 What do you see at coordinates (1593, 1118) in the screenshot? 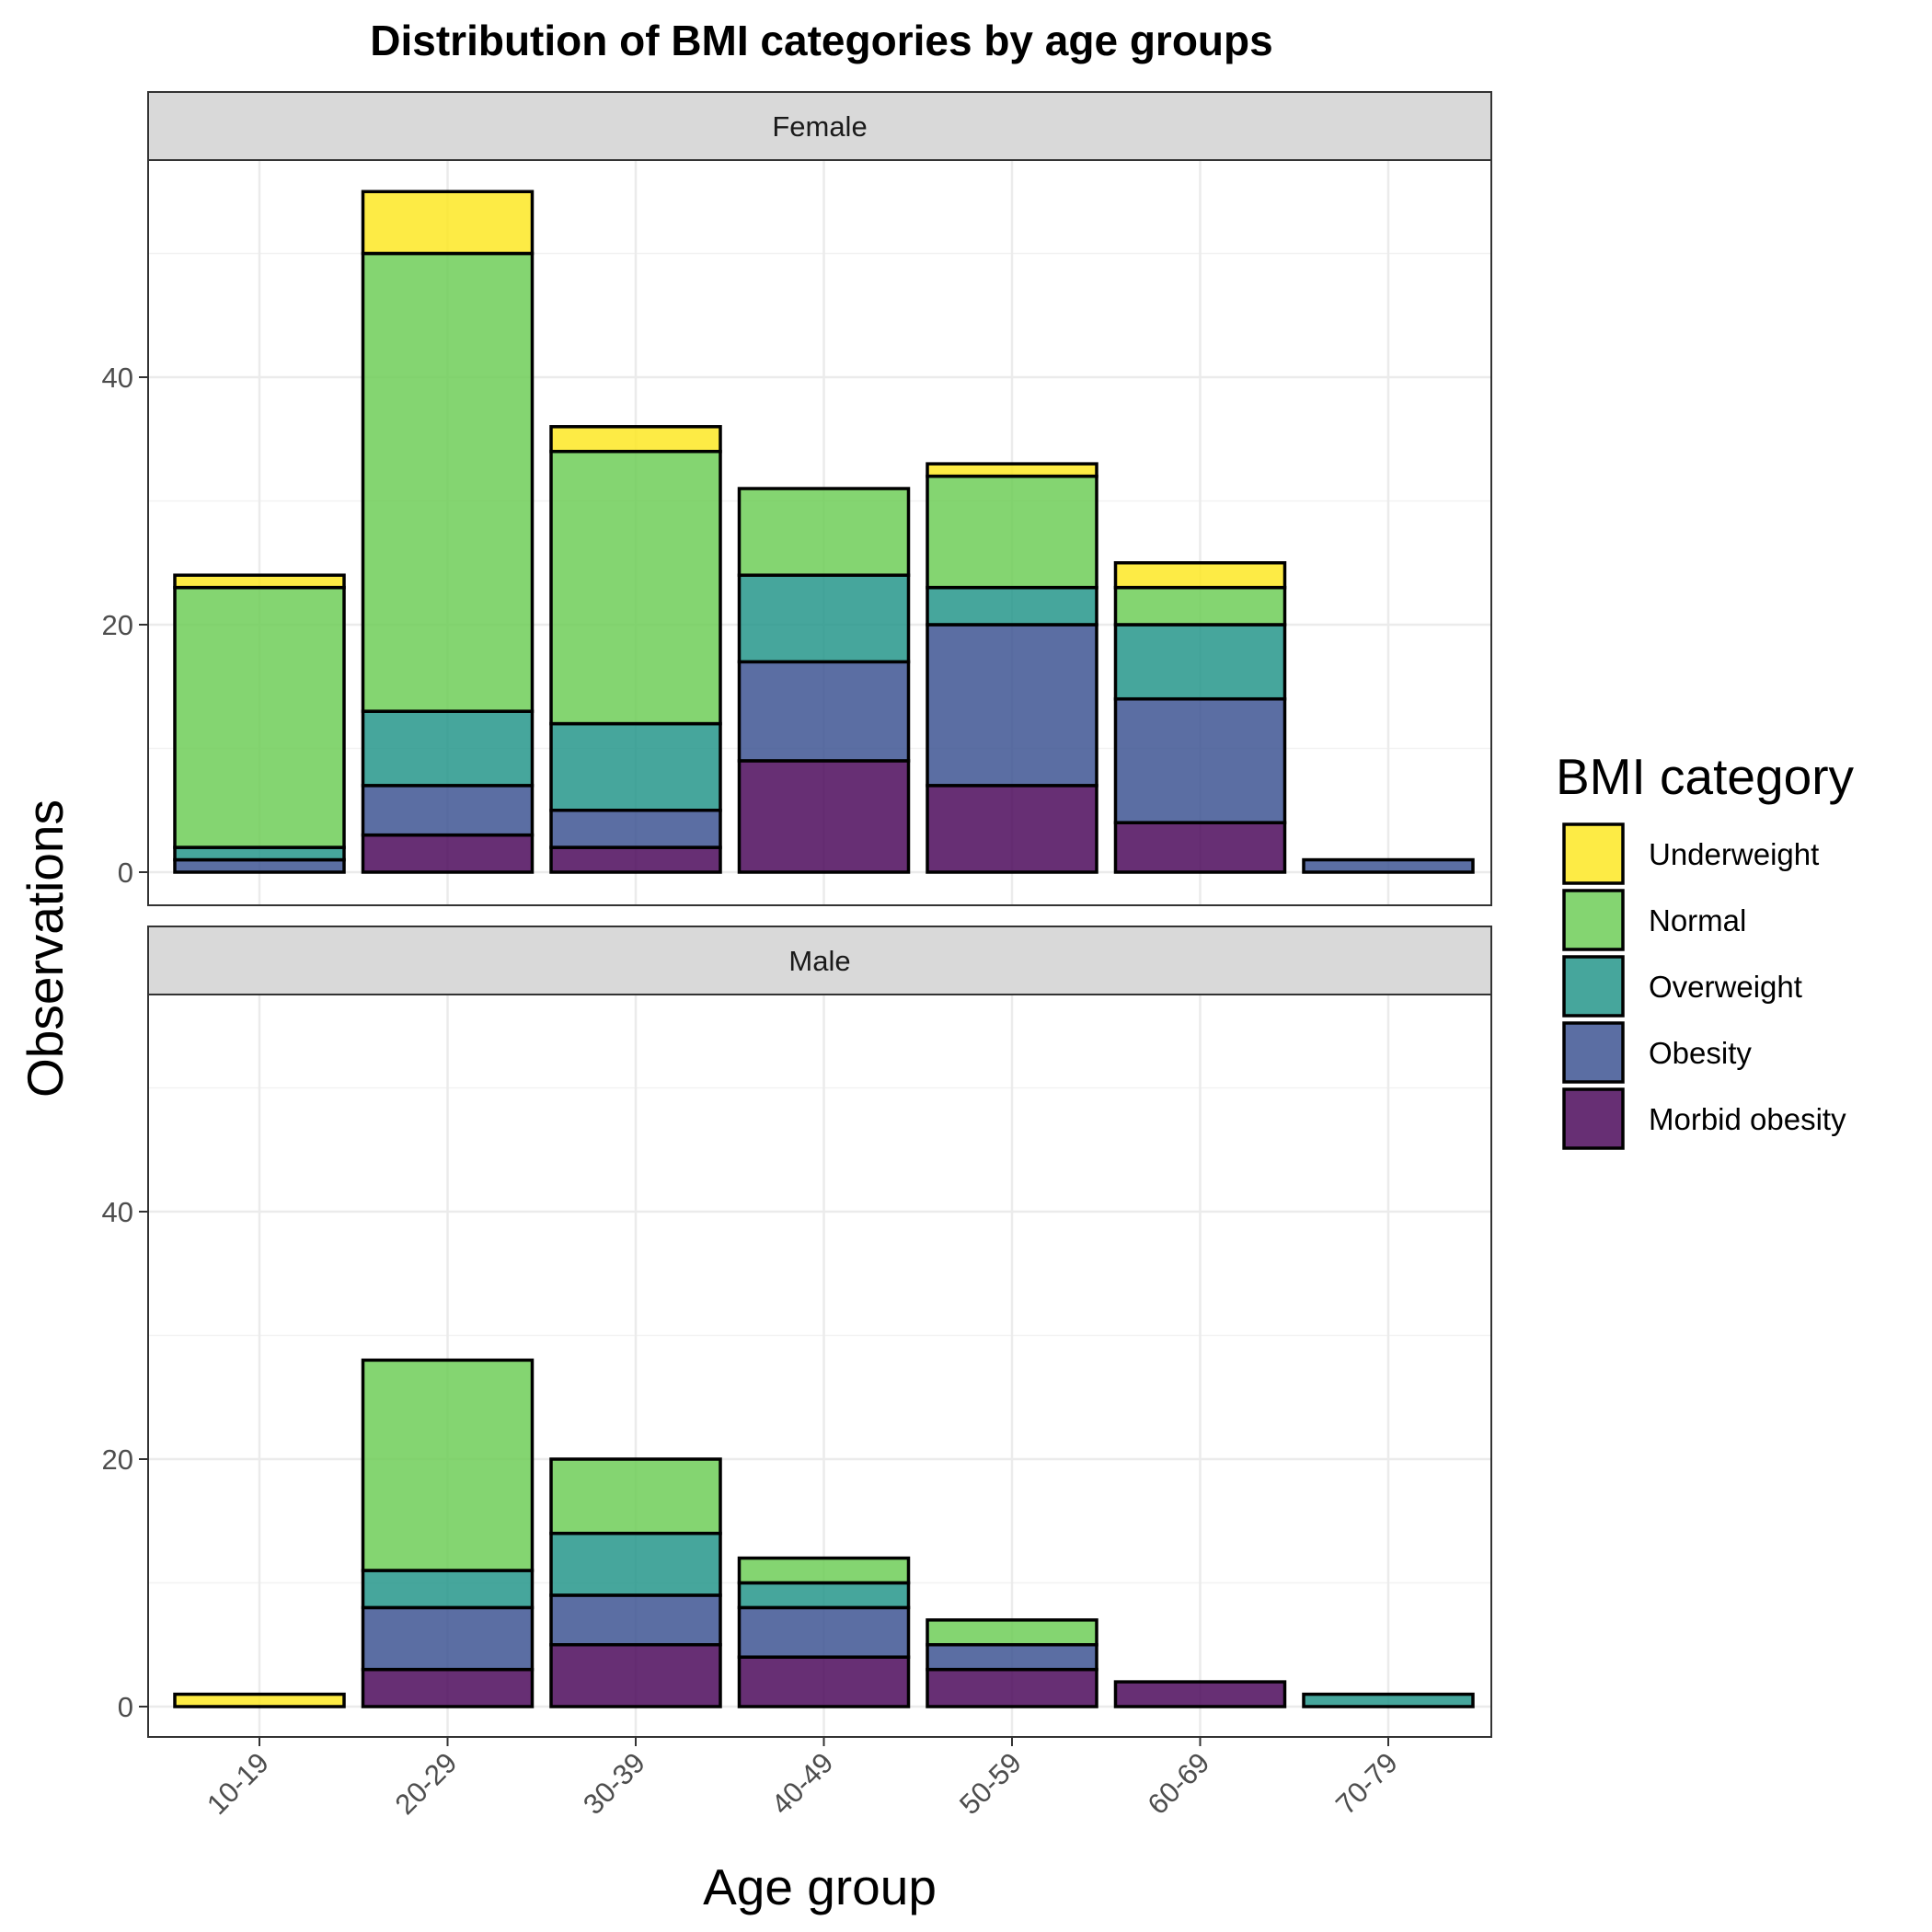
I see `legend-swatch-morbid-obesity` at bounding box center [1593, 1118].